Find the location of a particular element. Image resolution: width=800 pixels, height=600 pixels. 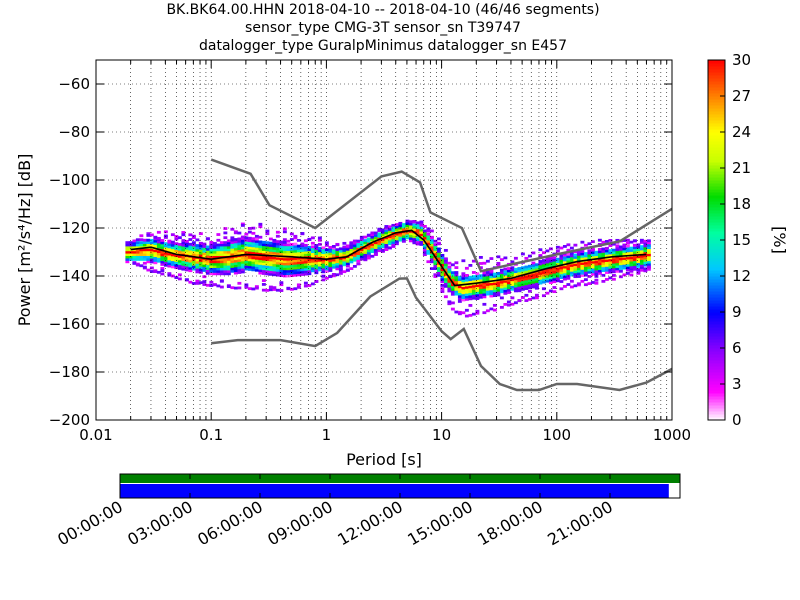

colorbar-tick-label: 15 is located at coordinates (741, 240).